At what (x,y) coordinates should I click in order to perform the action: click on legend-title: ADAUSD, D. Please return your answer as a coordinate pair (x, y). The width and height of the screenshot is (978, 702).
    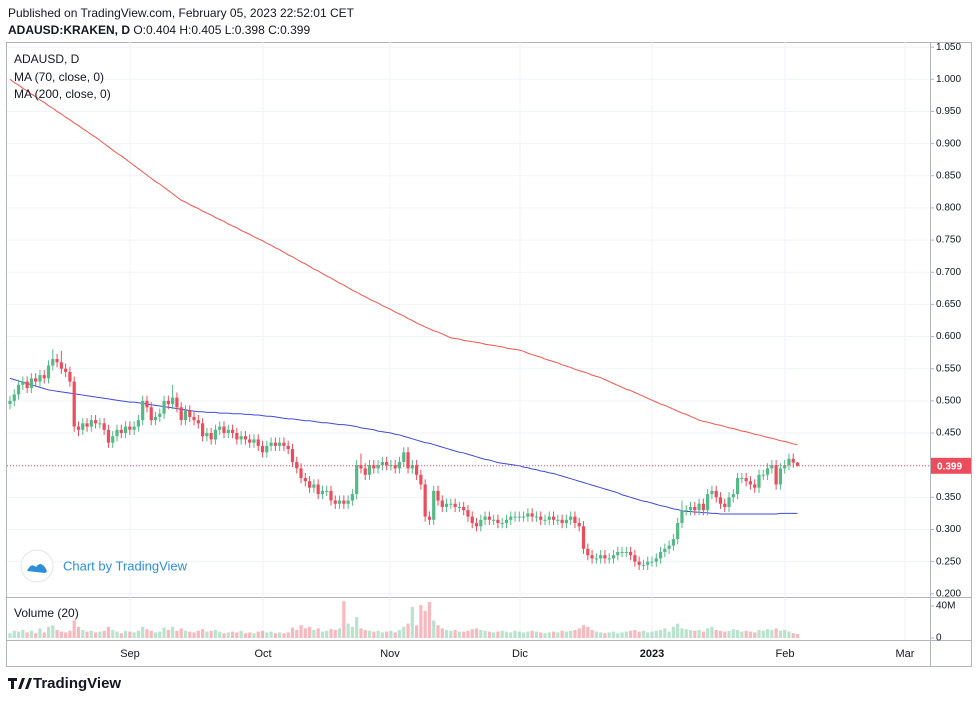
    Looking at the image, I should click on (47, 59).